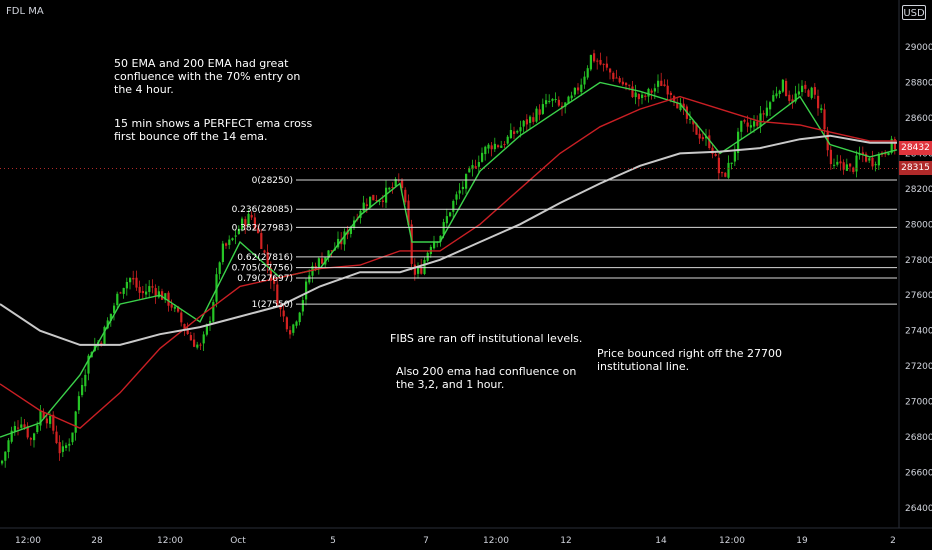 The height and width of the screenshot is (550, 932). I want to click on price-tick-label: 27600, so click(918, 296).